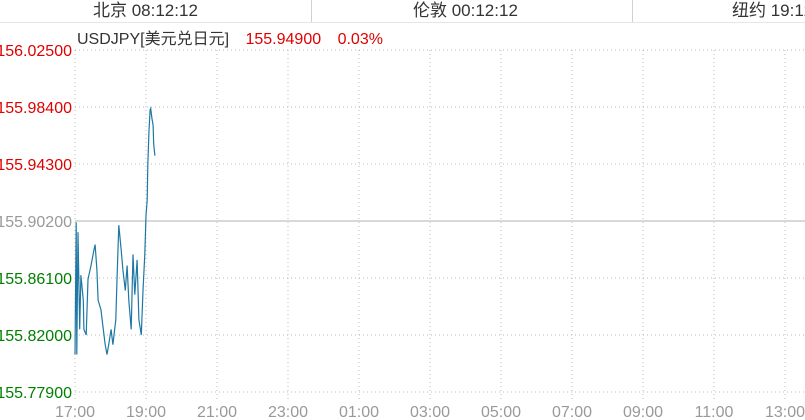 Image resolution: width=805 pixels, height=420 pixels. Describe the element at coordinates (785, 412) in the screenshot. I see `x-tick-label: 13:00` at that location.